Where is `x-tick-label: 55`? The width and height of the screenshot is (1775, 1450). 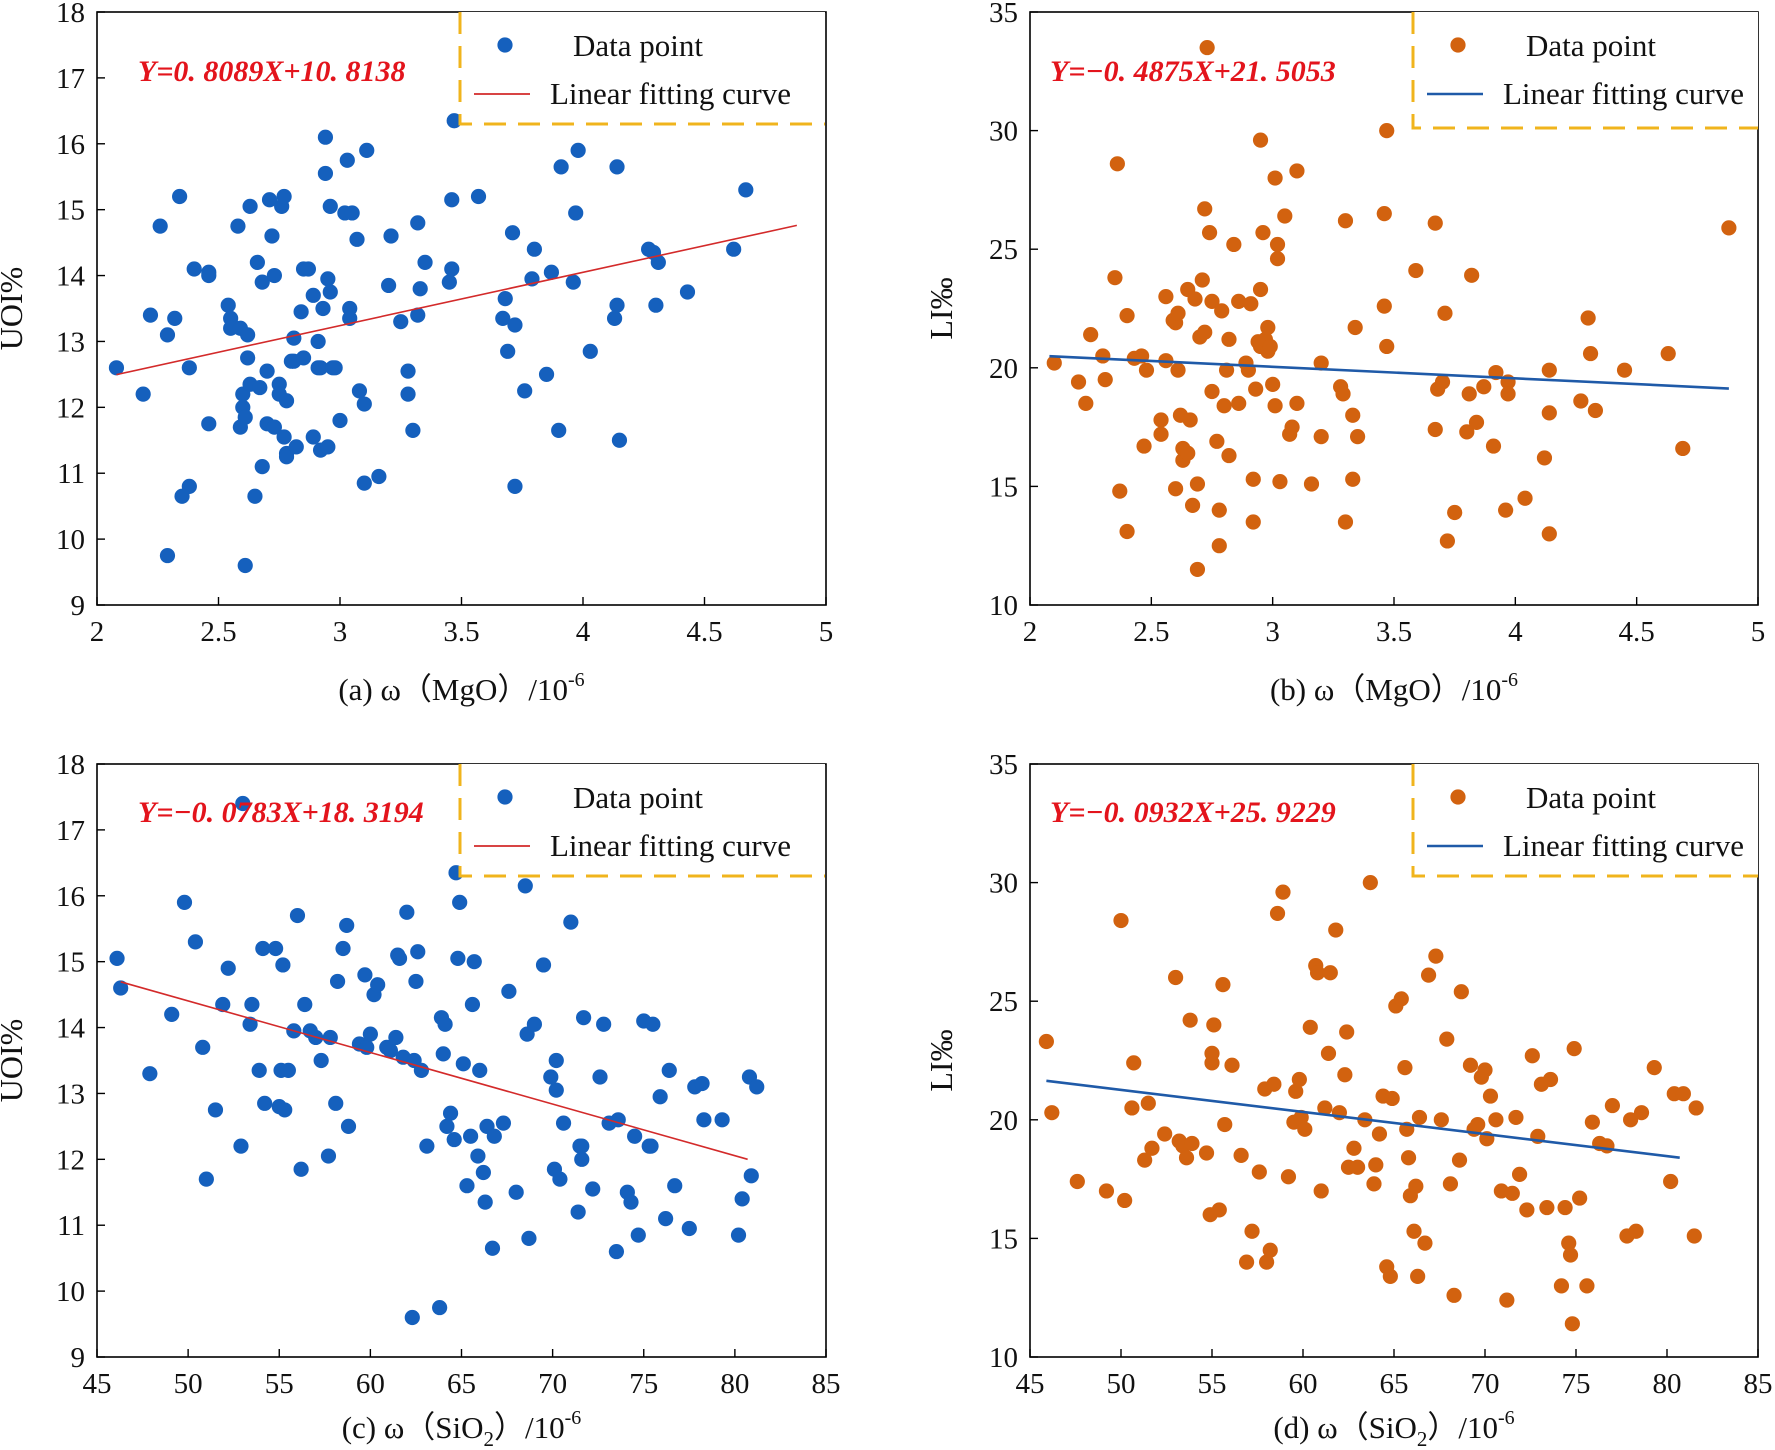 x-tick-label: 55 is located at coordinates (1212, 1384).